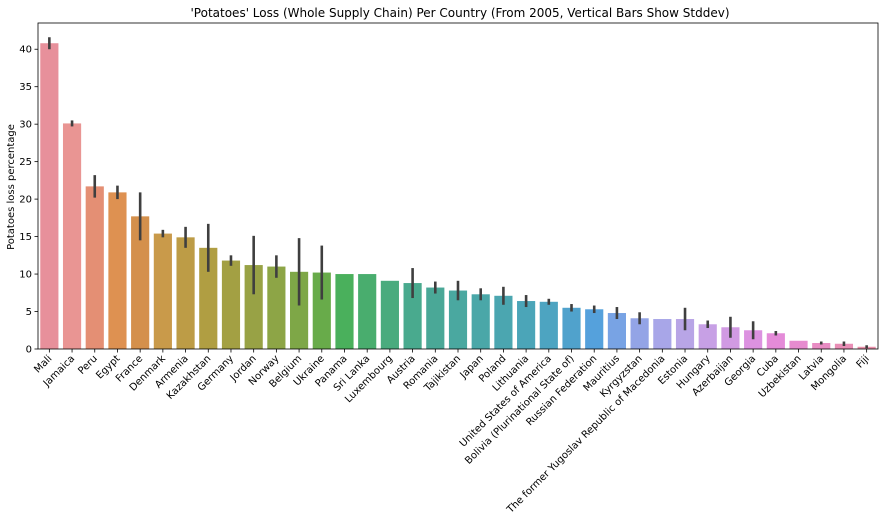 The image size is (885, 524). I want to click on y-tick-label: 0, so click(29, 350).